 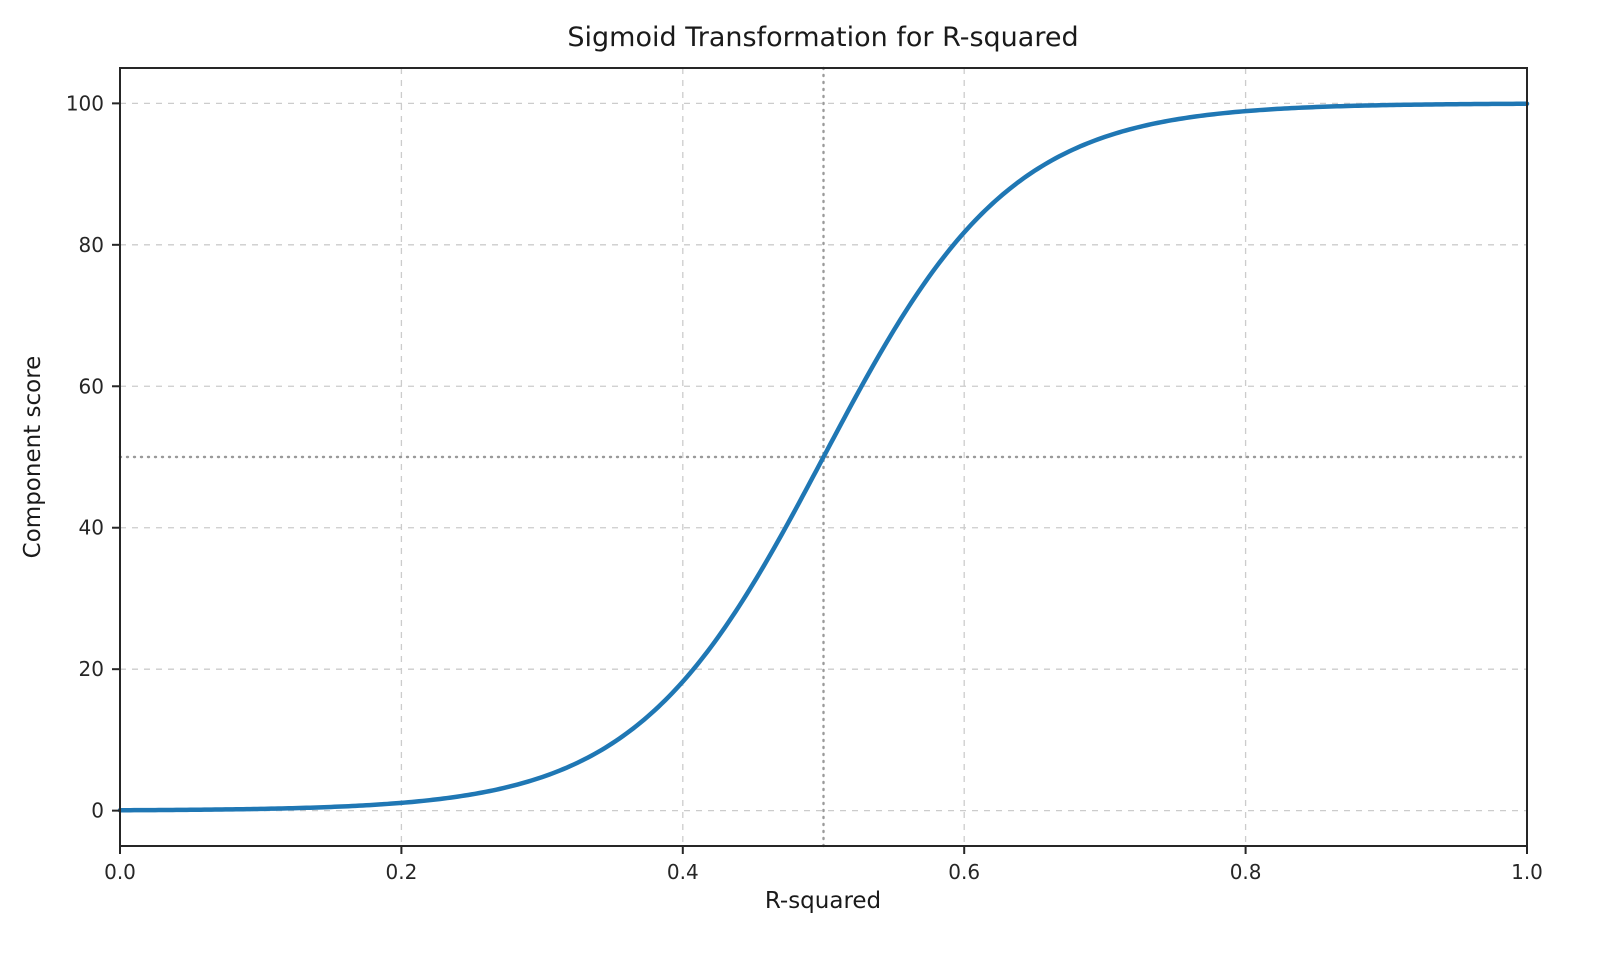 What do you see at coordinates (822, 37) in the screenshot?
I see `chart-title: Sigmoid Transformation for R-squared` at bounding box center [822, 37].